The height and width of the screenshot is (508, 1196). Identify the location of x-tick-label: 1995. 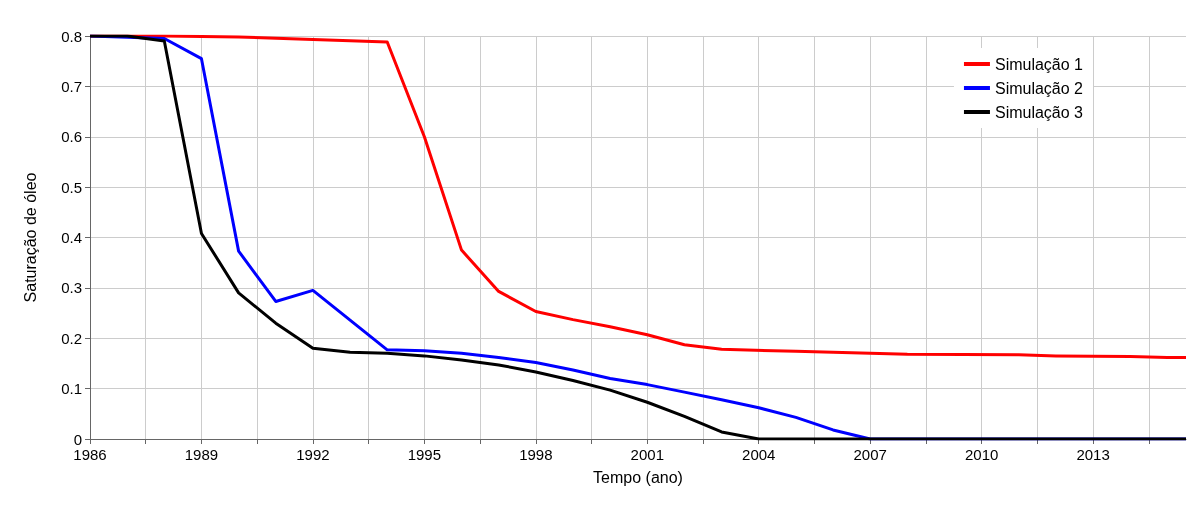
(424, 454).